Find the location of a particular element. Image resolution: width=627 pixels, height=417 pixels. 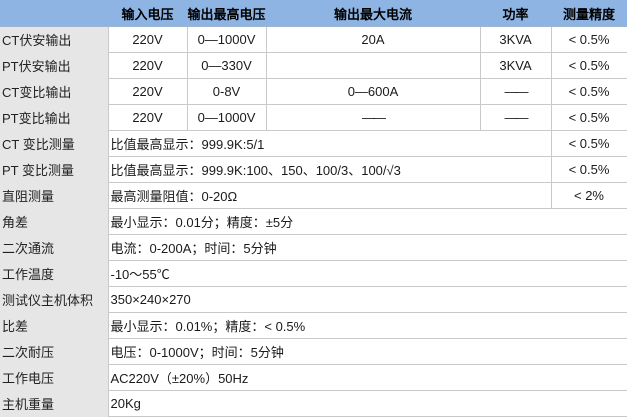

detail-text: 电流：0-200A；时间：5分钟 is located at coordinates (367, 247).